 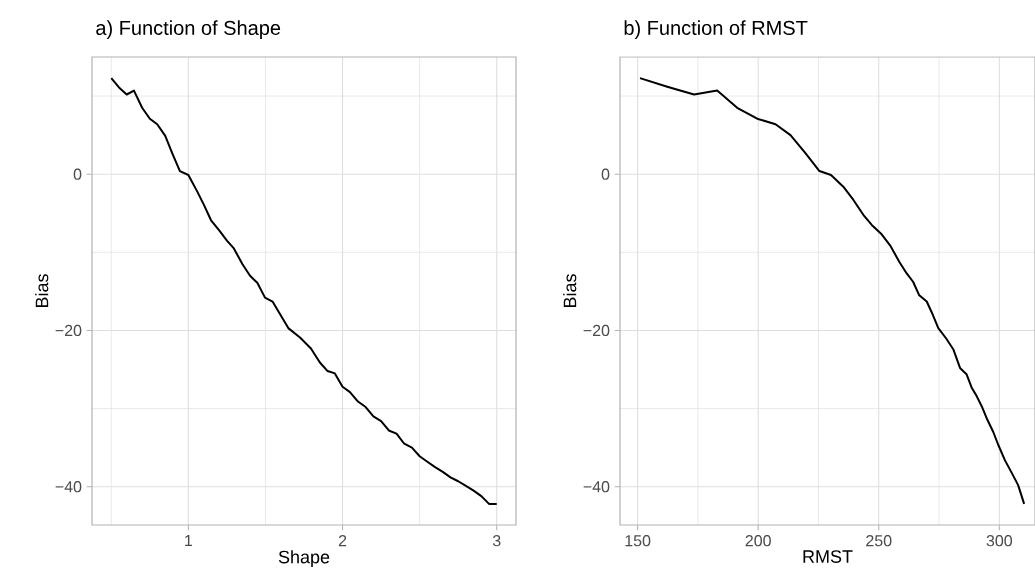 I want to click on chart-title: a) Function of Shape, so click(x=188, y=29).